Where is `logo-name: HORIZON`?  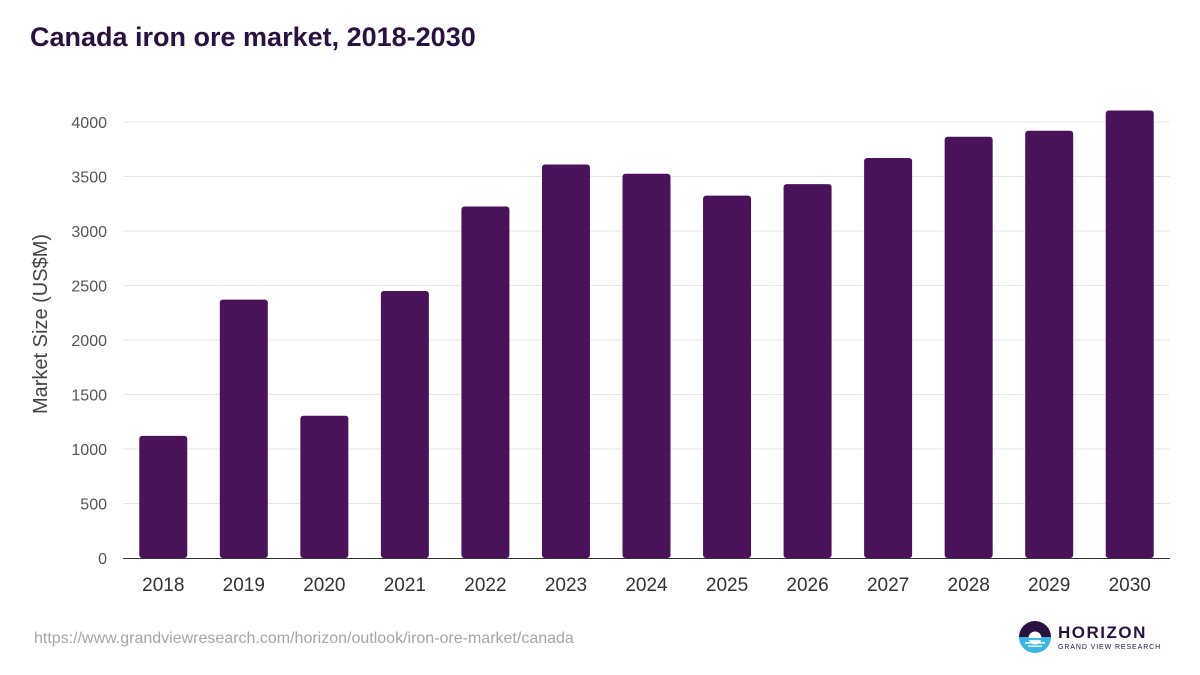
logo-name: HORIZON is located at coordinates (1102, 632).